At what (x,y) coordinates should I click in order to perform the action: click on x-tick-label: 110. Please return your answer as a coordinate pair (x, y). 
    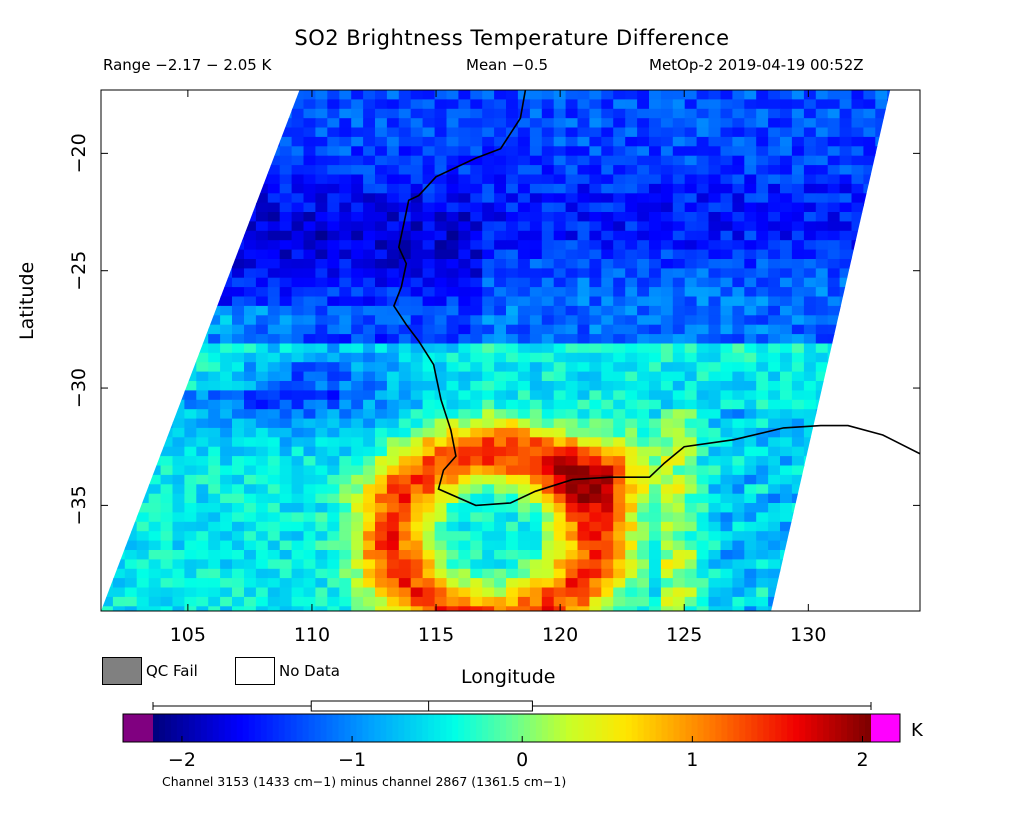
    Looking at the image, I should click on (312, 635).